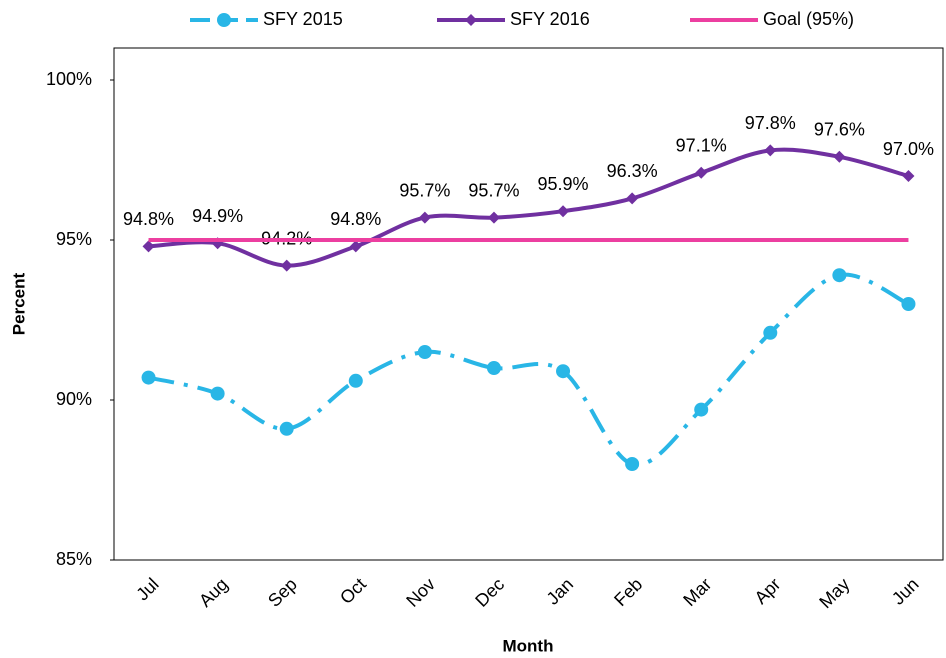 The height and width of the screenshot is (658, 946). I want to click on x-tick-label: Jul, so click(147, 589).